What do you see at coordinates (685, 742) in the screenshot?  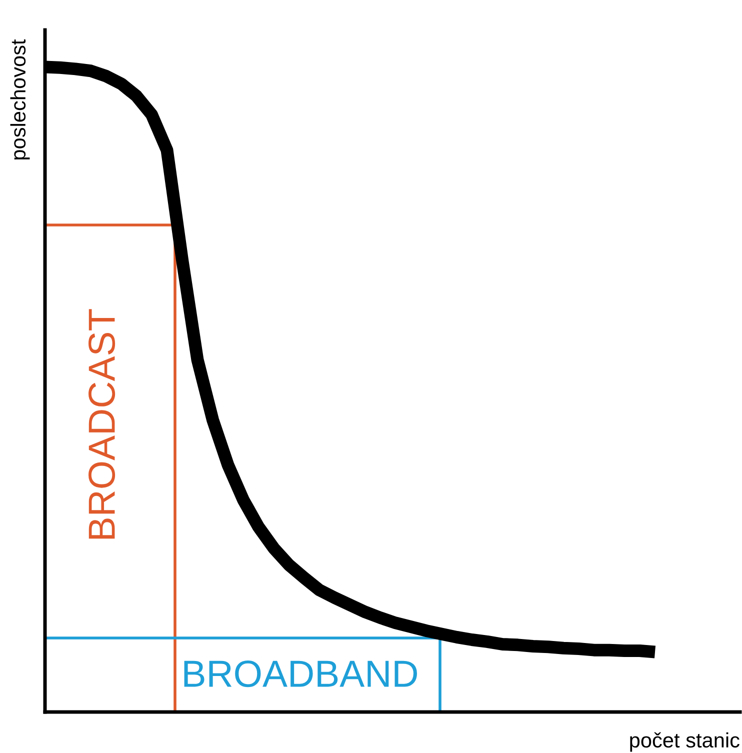 I see `x-axis-title: počet stanic` at bounding box center [685, 742].